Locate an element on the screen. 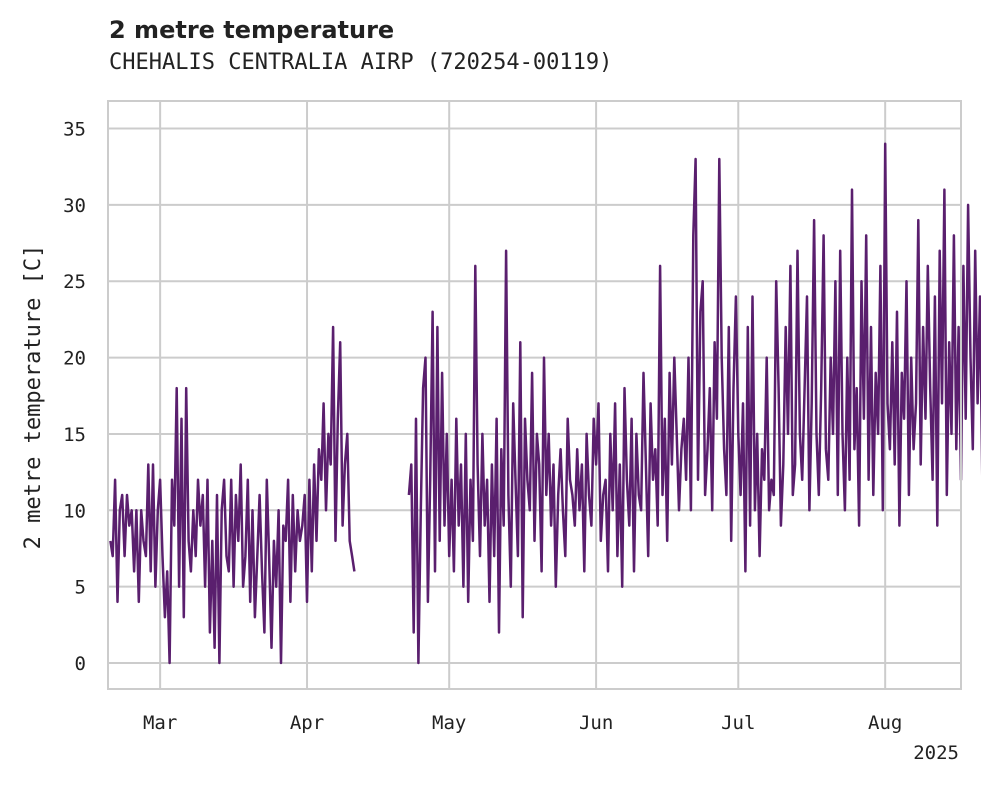 The width and height of the screenshot is (981, 785). y-tick-label: 20 is located at coordinates (74, 359).